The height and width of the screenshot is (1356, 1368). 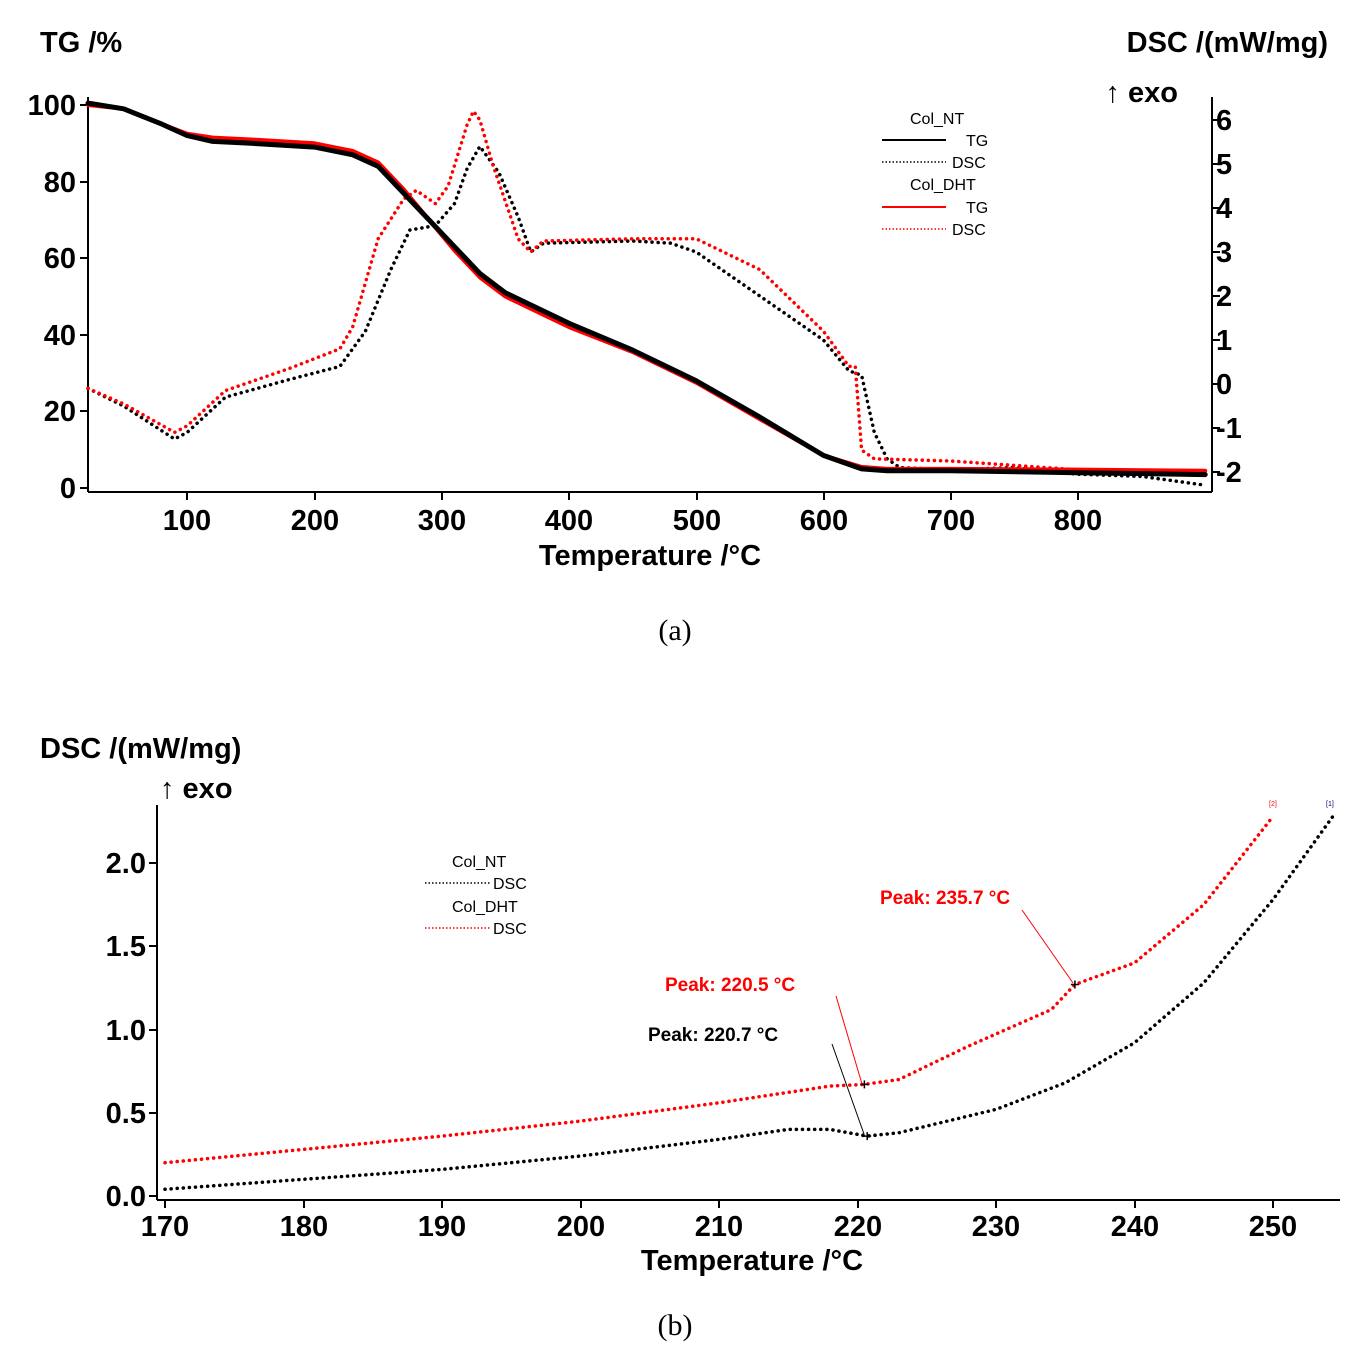 I want to click on a-right-y-ticks: 6 5 4 3 2 1 0 -1 -2, so click(x=1227, y=297).